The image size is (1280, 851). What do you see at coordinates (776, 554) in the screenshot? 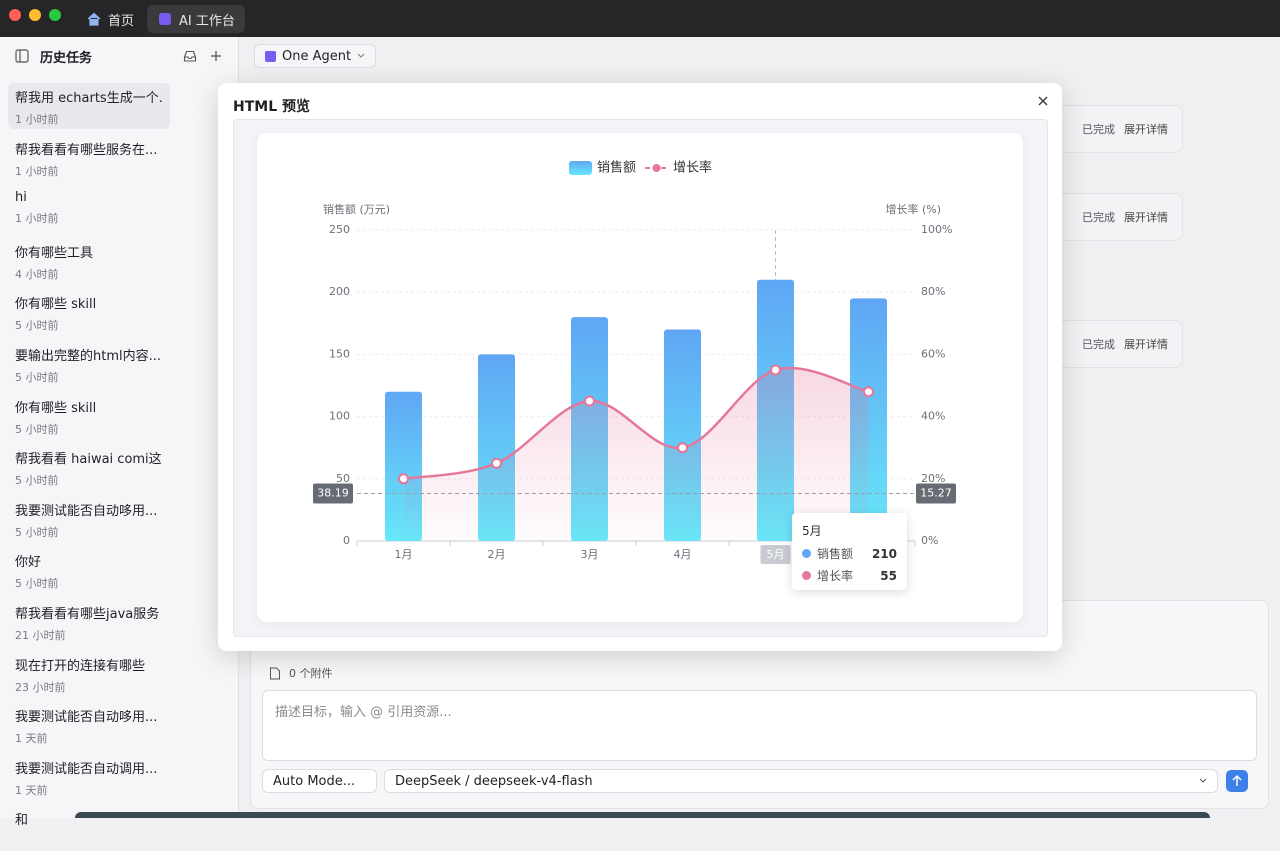
I see `x-tick-label: 5月` at bounding box center [776, 554].